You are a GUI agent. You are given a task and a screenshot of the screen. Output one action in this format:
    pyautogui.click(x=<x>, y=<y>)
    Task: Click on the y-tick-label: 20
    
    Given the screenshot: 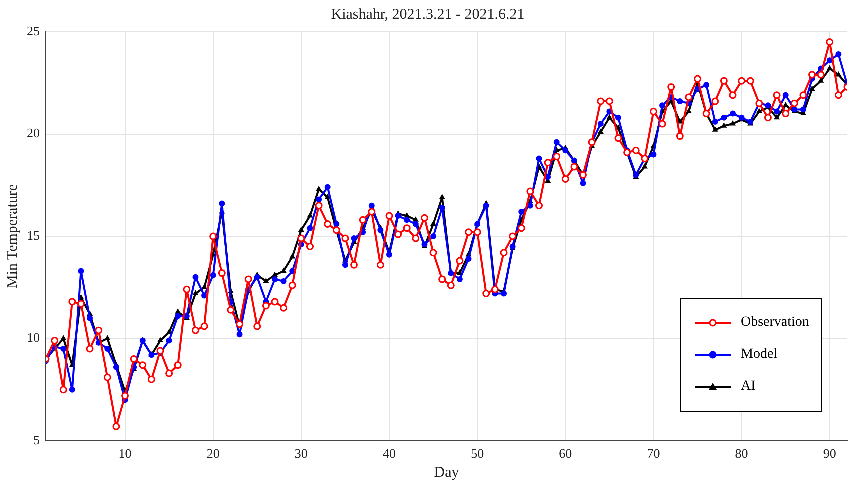 What is the action you would take?
    pyautogui.click(x=33, y=133)
    